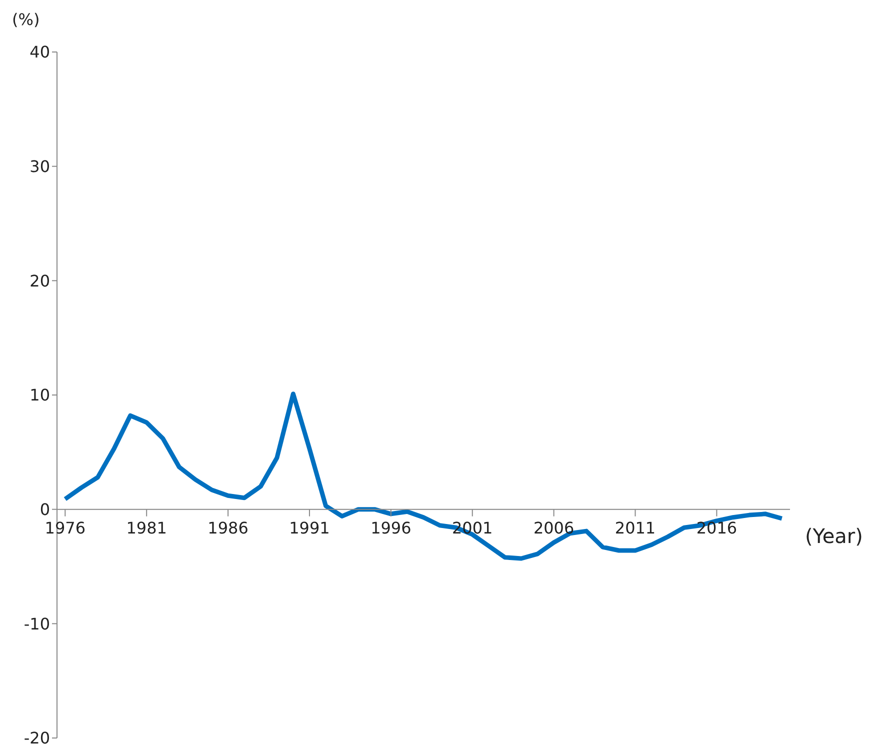 This screenshot has width=874, height=752. I want to click on x-tick-label: 1981, so click(146, 528).